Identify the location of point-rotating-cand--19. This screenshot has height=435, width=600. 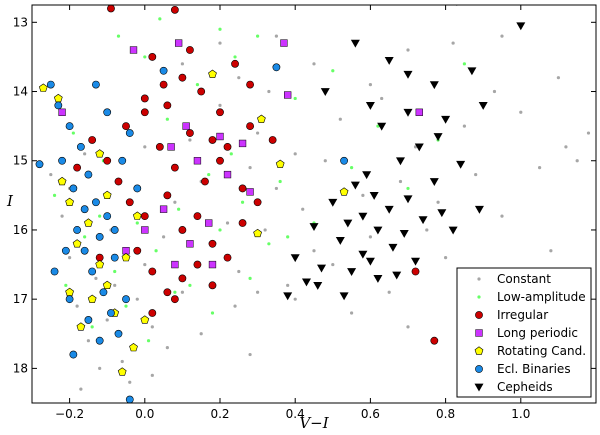
(145, 319).